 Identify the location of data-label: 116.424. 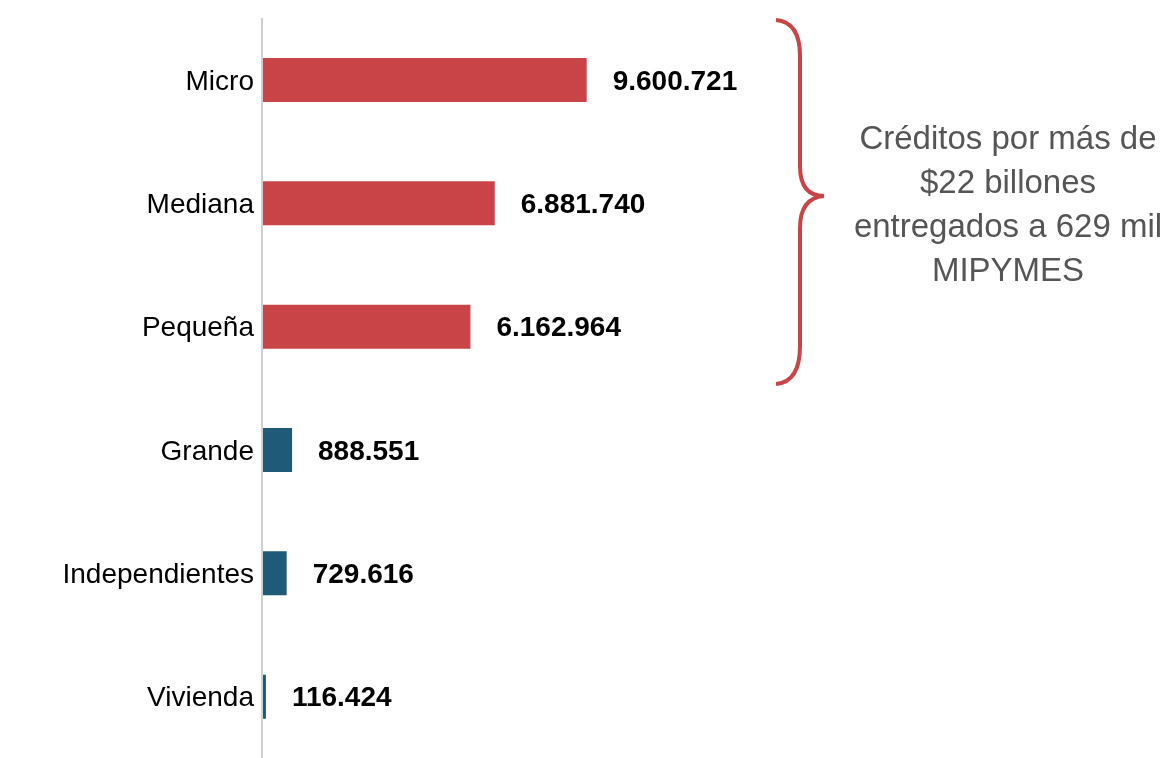
(342, 697).